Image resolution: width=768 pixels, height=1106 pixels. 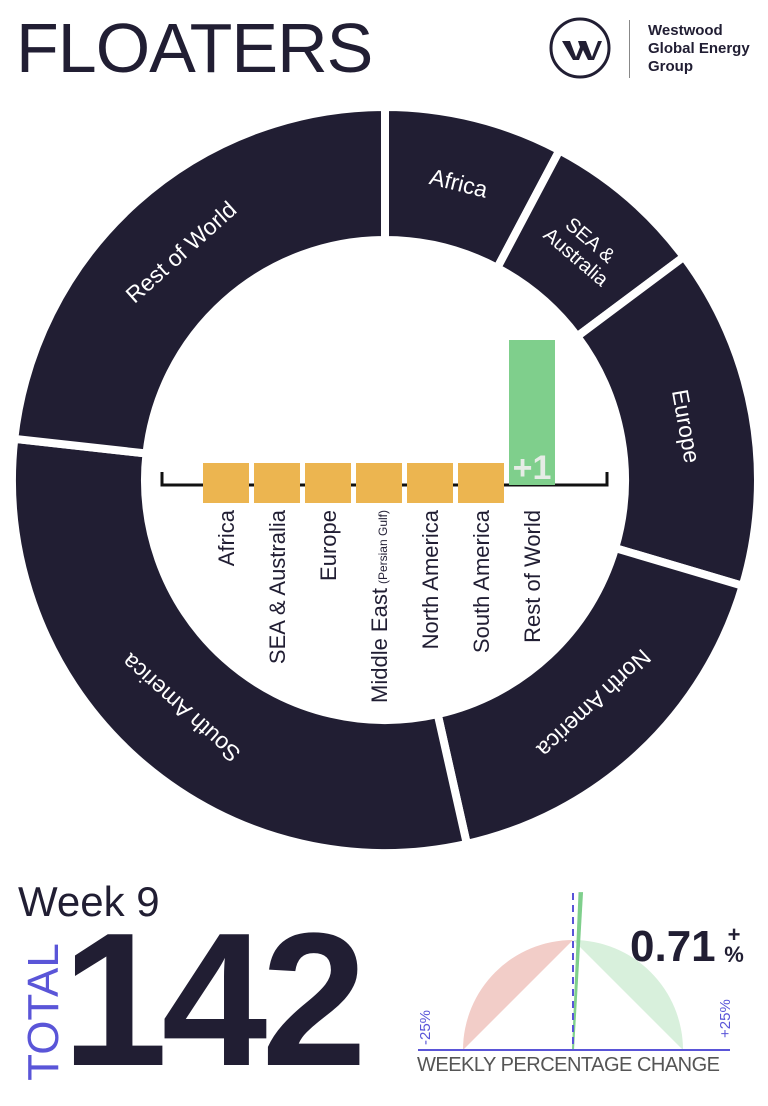 I want to click on bar-category-label: South America, so click(x=481, y=581).